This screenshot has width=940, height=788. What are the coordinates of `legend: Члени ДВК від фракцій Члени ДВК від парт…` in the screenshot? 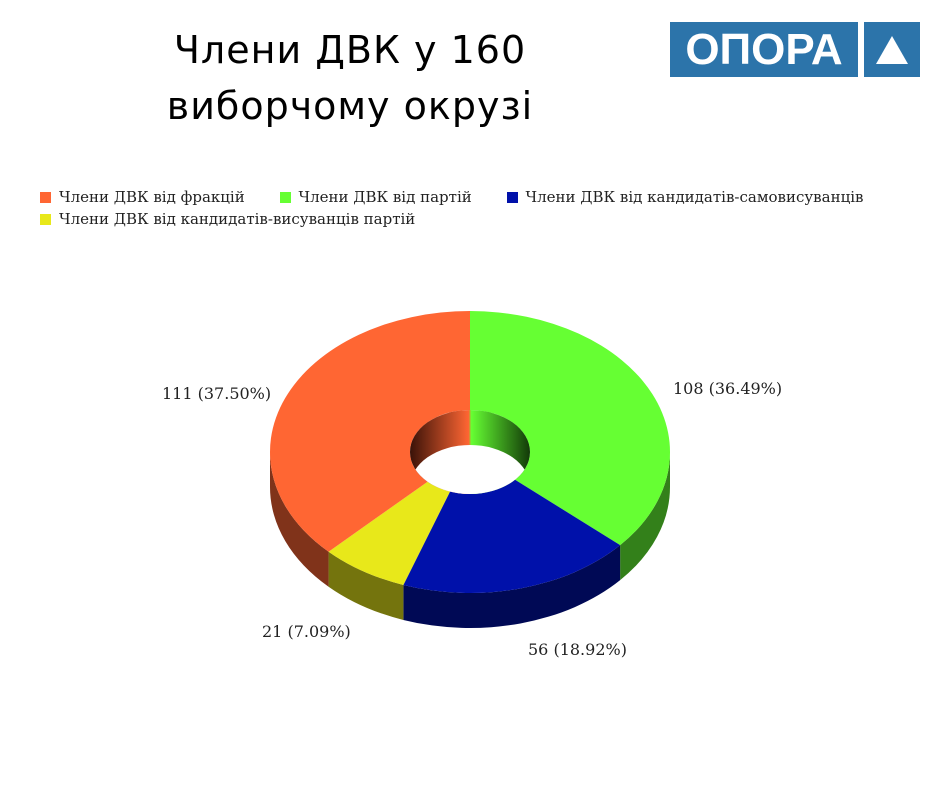 It's located at (470, 208).